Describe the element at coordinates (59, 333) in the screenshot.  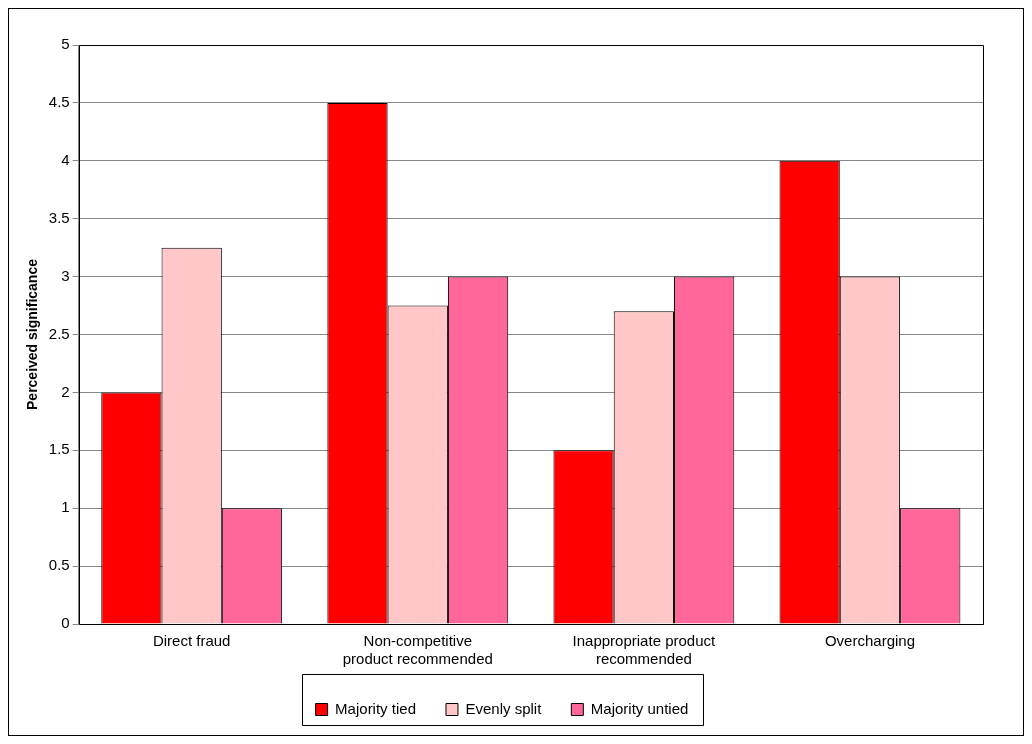
I see `y-tick-label: 2.5` at that location.